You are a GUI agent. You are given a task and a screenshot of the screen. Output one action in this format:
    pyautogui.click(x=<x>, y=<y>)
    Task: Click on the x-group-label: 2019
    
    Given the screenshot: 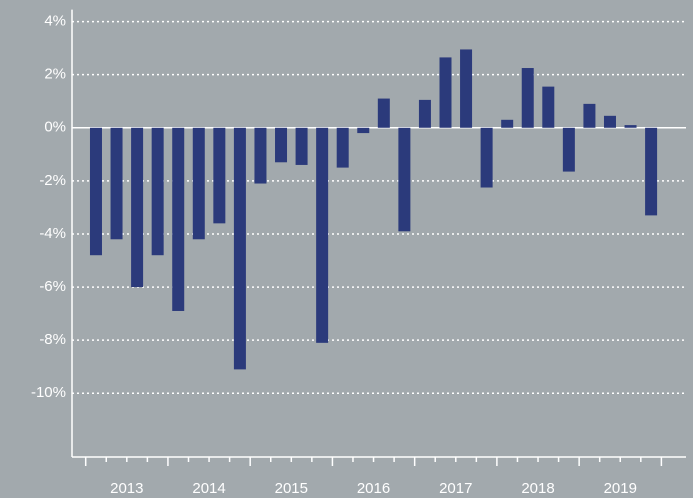 What is the action you would take?
    pyautogui.click(x=620, y=488)
    